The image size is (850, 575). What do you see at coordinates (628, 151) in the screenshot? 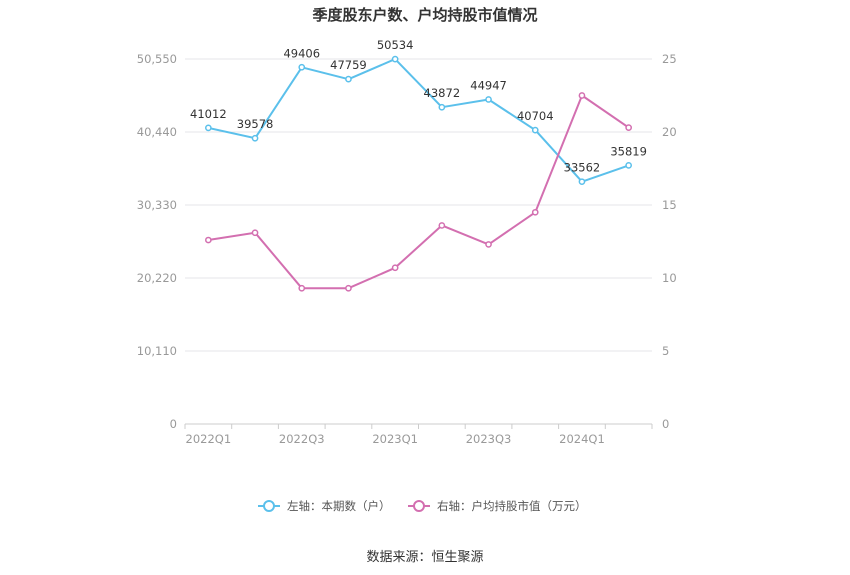
I see `holders-count-data-label: 35819` at bounding box center [628, 151].